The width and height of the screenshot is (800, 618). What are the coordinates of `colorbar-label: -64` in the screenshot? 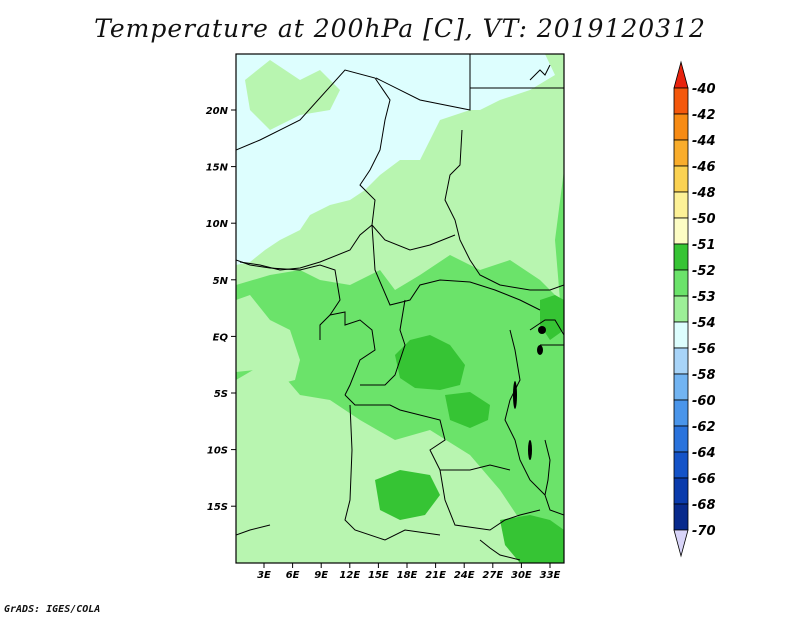 It's located at (704, 453).